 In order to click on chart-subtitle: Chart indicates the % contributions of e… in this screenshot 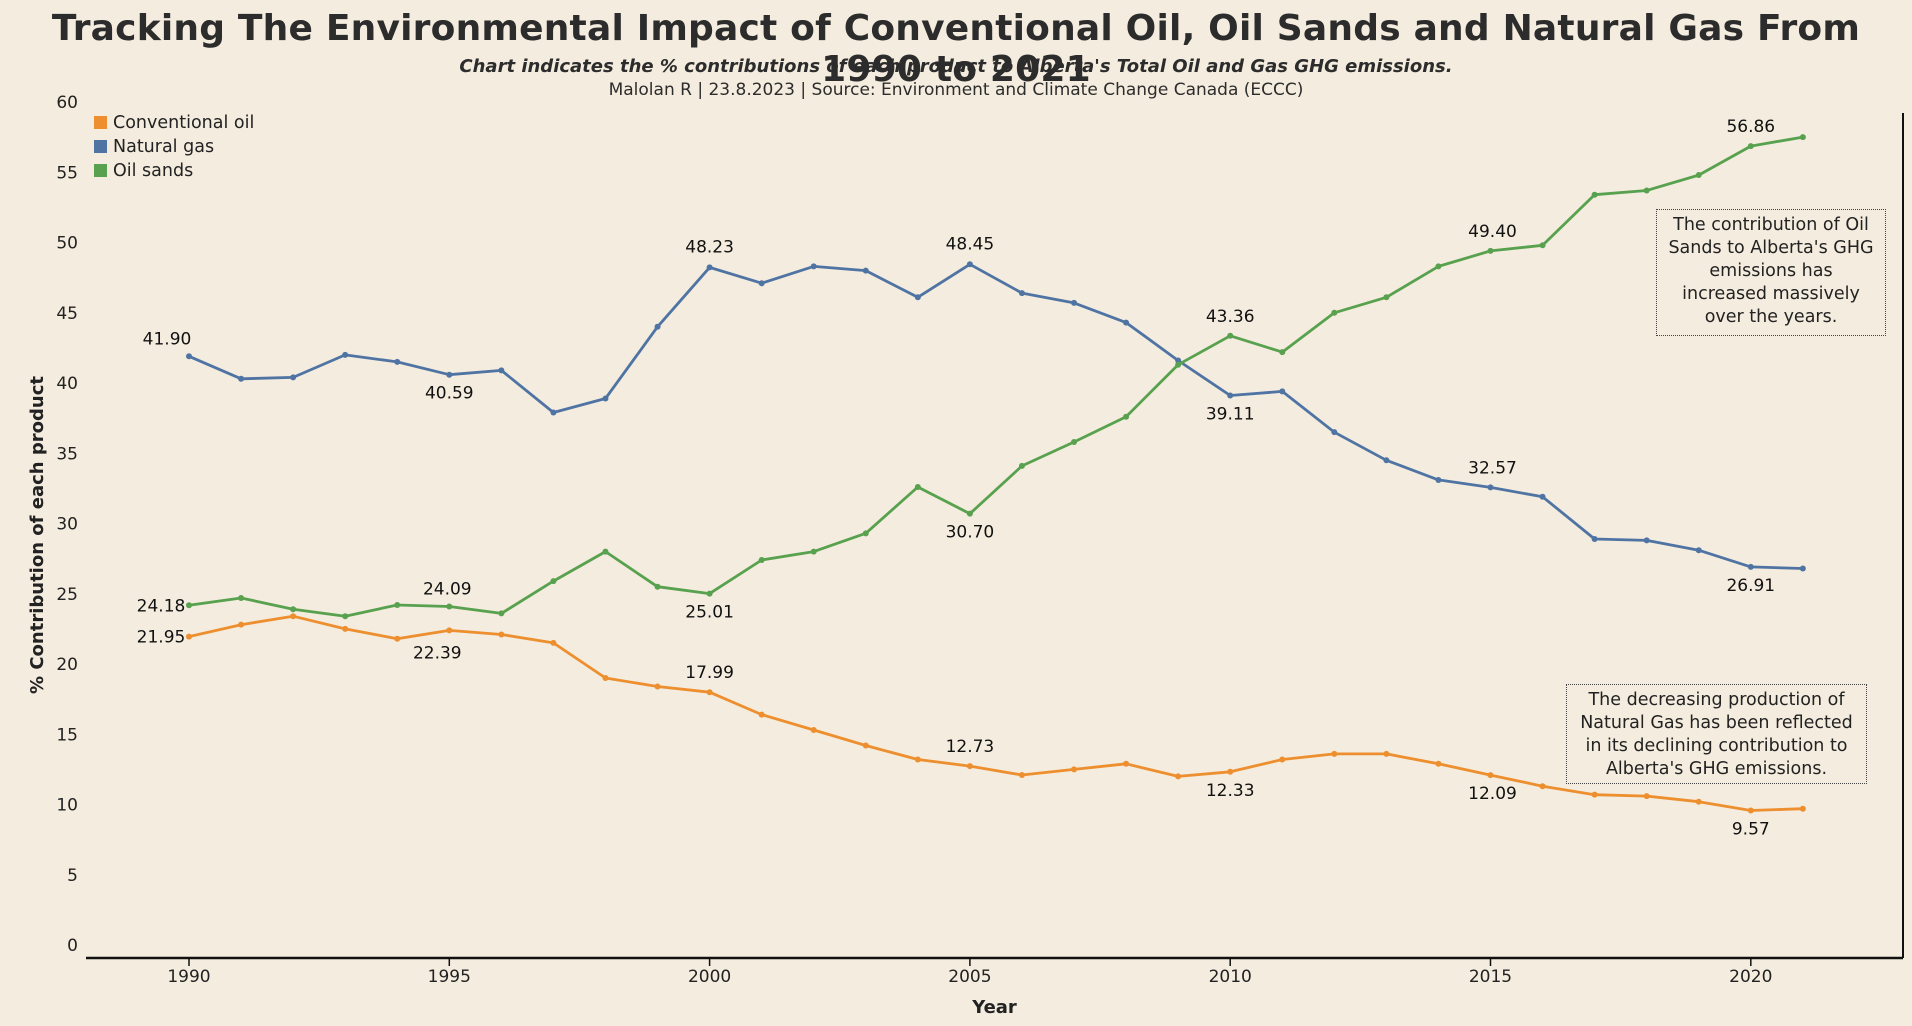, I will do `click(956, 66)`.